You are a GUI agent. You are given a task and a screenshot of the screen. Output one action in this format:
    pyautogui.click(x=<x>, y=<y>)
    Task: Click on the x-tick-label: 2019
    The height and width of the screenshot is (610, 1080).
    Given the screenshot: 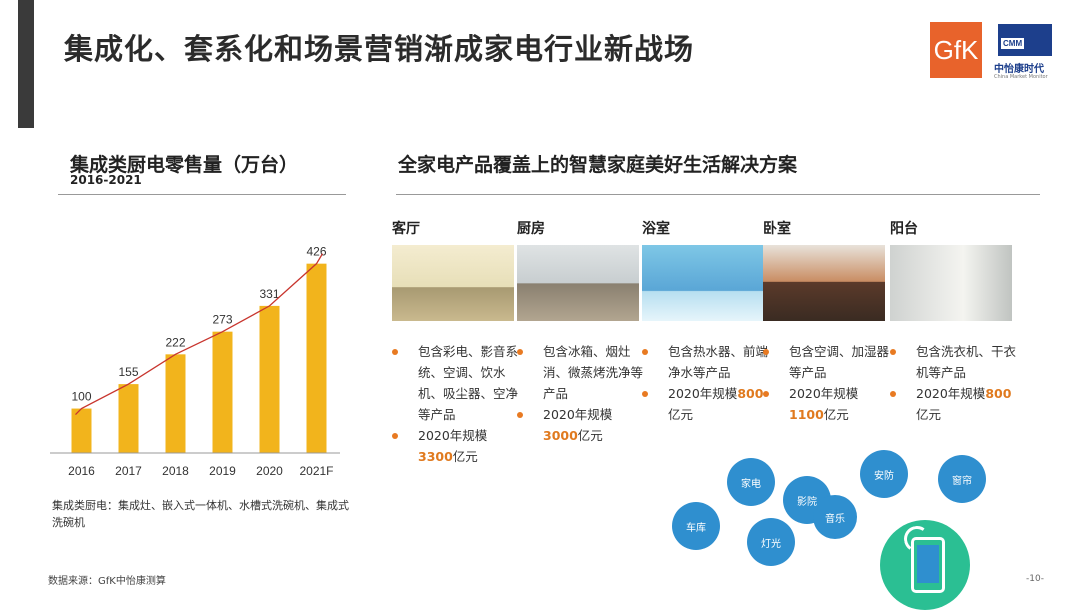 What is the action you would take?
    pyautogui.click(x=222, y=469)
    